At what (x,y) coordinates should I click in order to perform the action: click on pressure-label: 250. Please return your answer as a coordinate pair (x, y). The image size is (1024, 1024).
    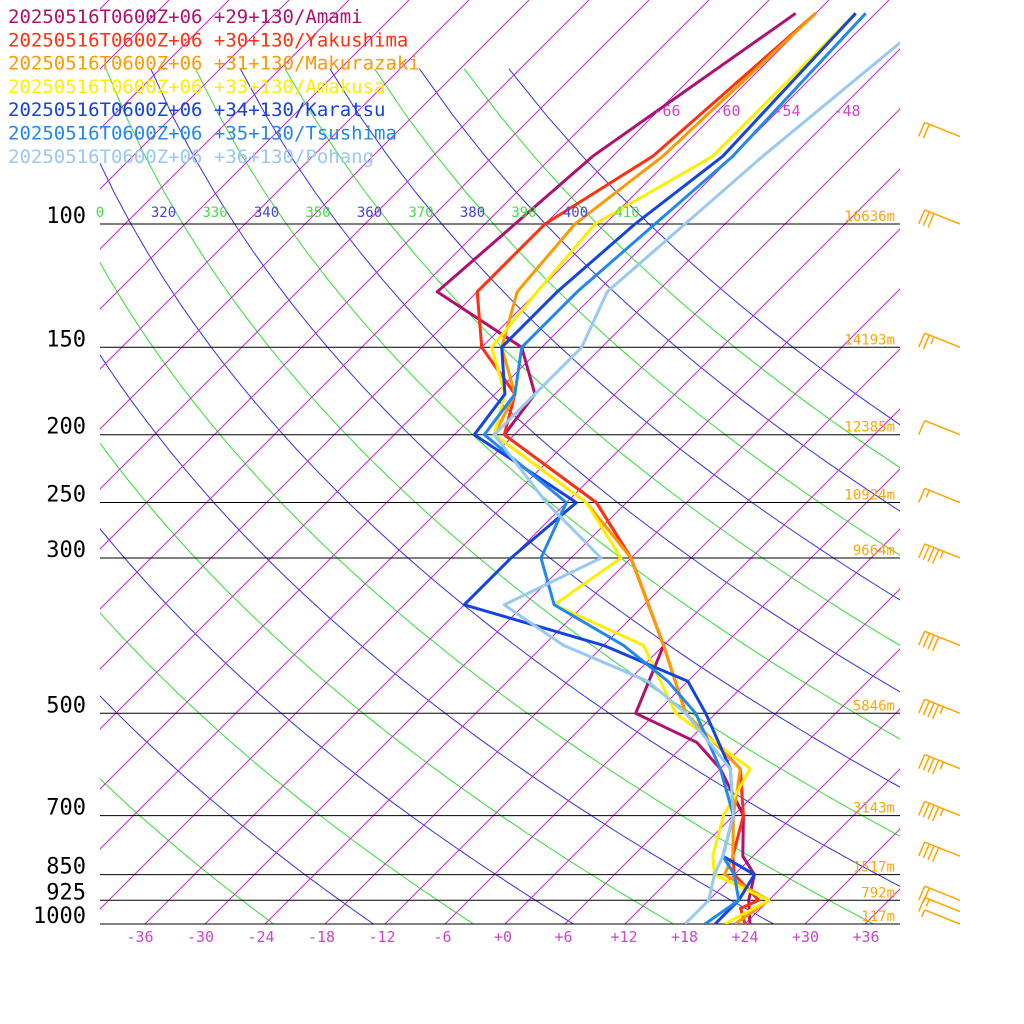
    Looking at the image, I should click on (66, 495).